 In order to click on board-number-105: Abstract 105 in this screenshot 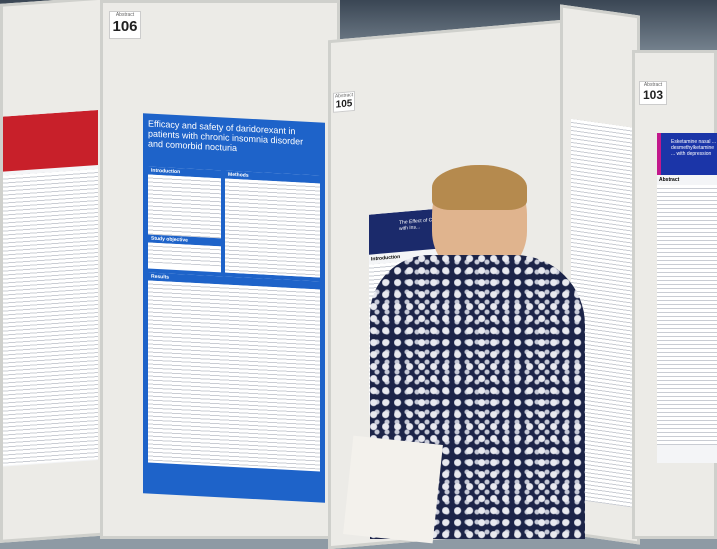, I will do `click(344, 101)`.